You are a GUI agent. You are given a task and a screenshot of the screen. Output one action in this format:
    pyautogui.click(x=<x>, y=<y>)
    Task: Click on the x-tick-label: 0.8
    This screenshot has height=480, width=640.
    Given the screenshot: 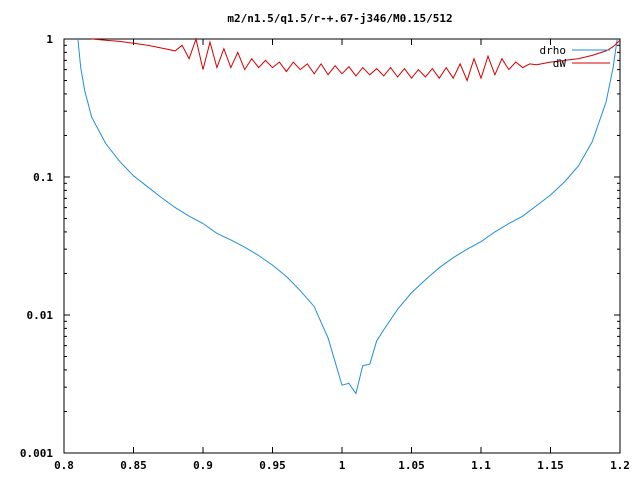 What is the action you would take?
    pyautogui.click(x=64, y=465)
    